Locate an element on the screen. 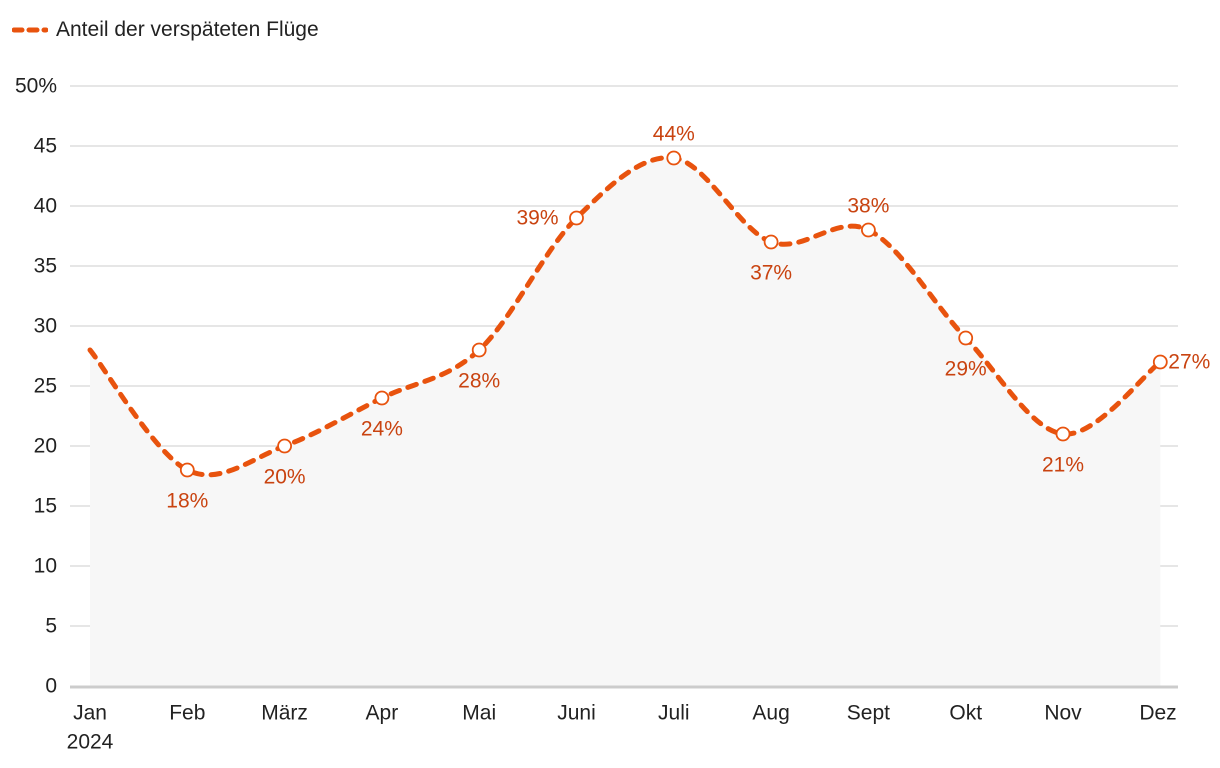  x-tick-label: Jan is located at coordinates (90, 713).